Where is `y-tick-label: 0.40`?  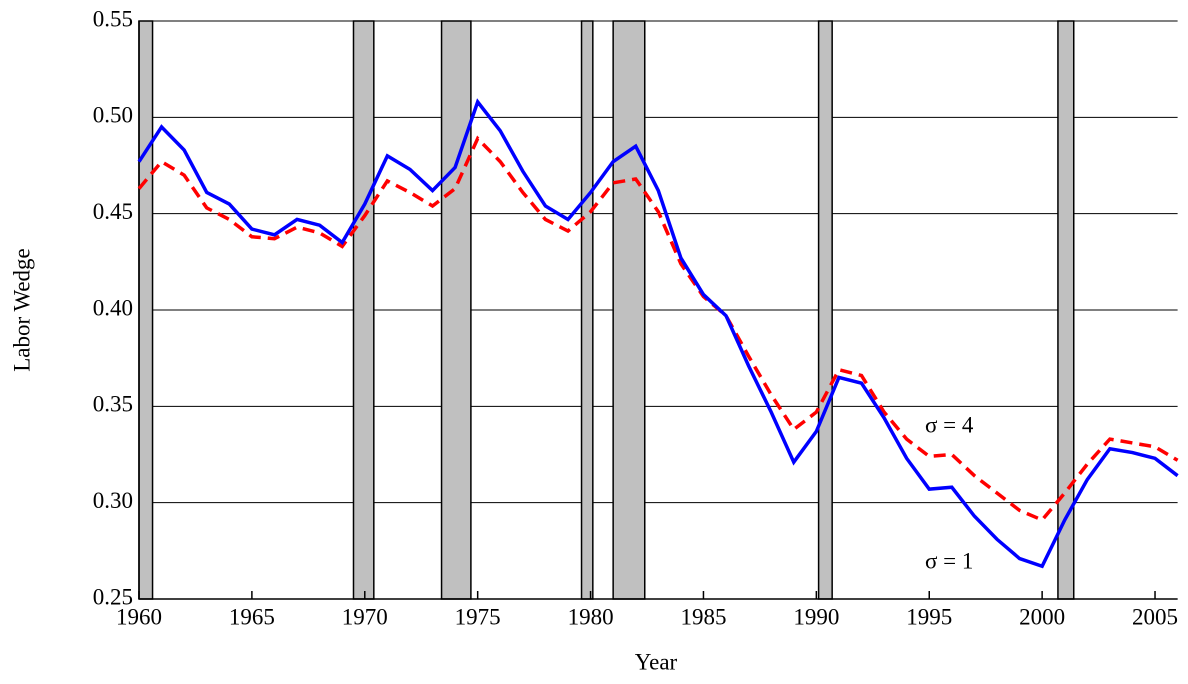
y-tick-label: 0.40 is located at coordinates (113, 307).